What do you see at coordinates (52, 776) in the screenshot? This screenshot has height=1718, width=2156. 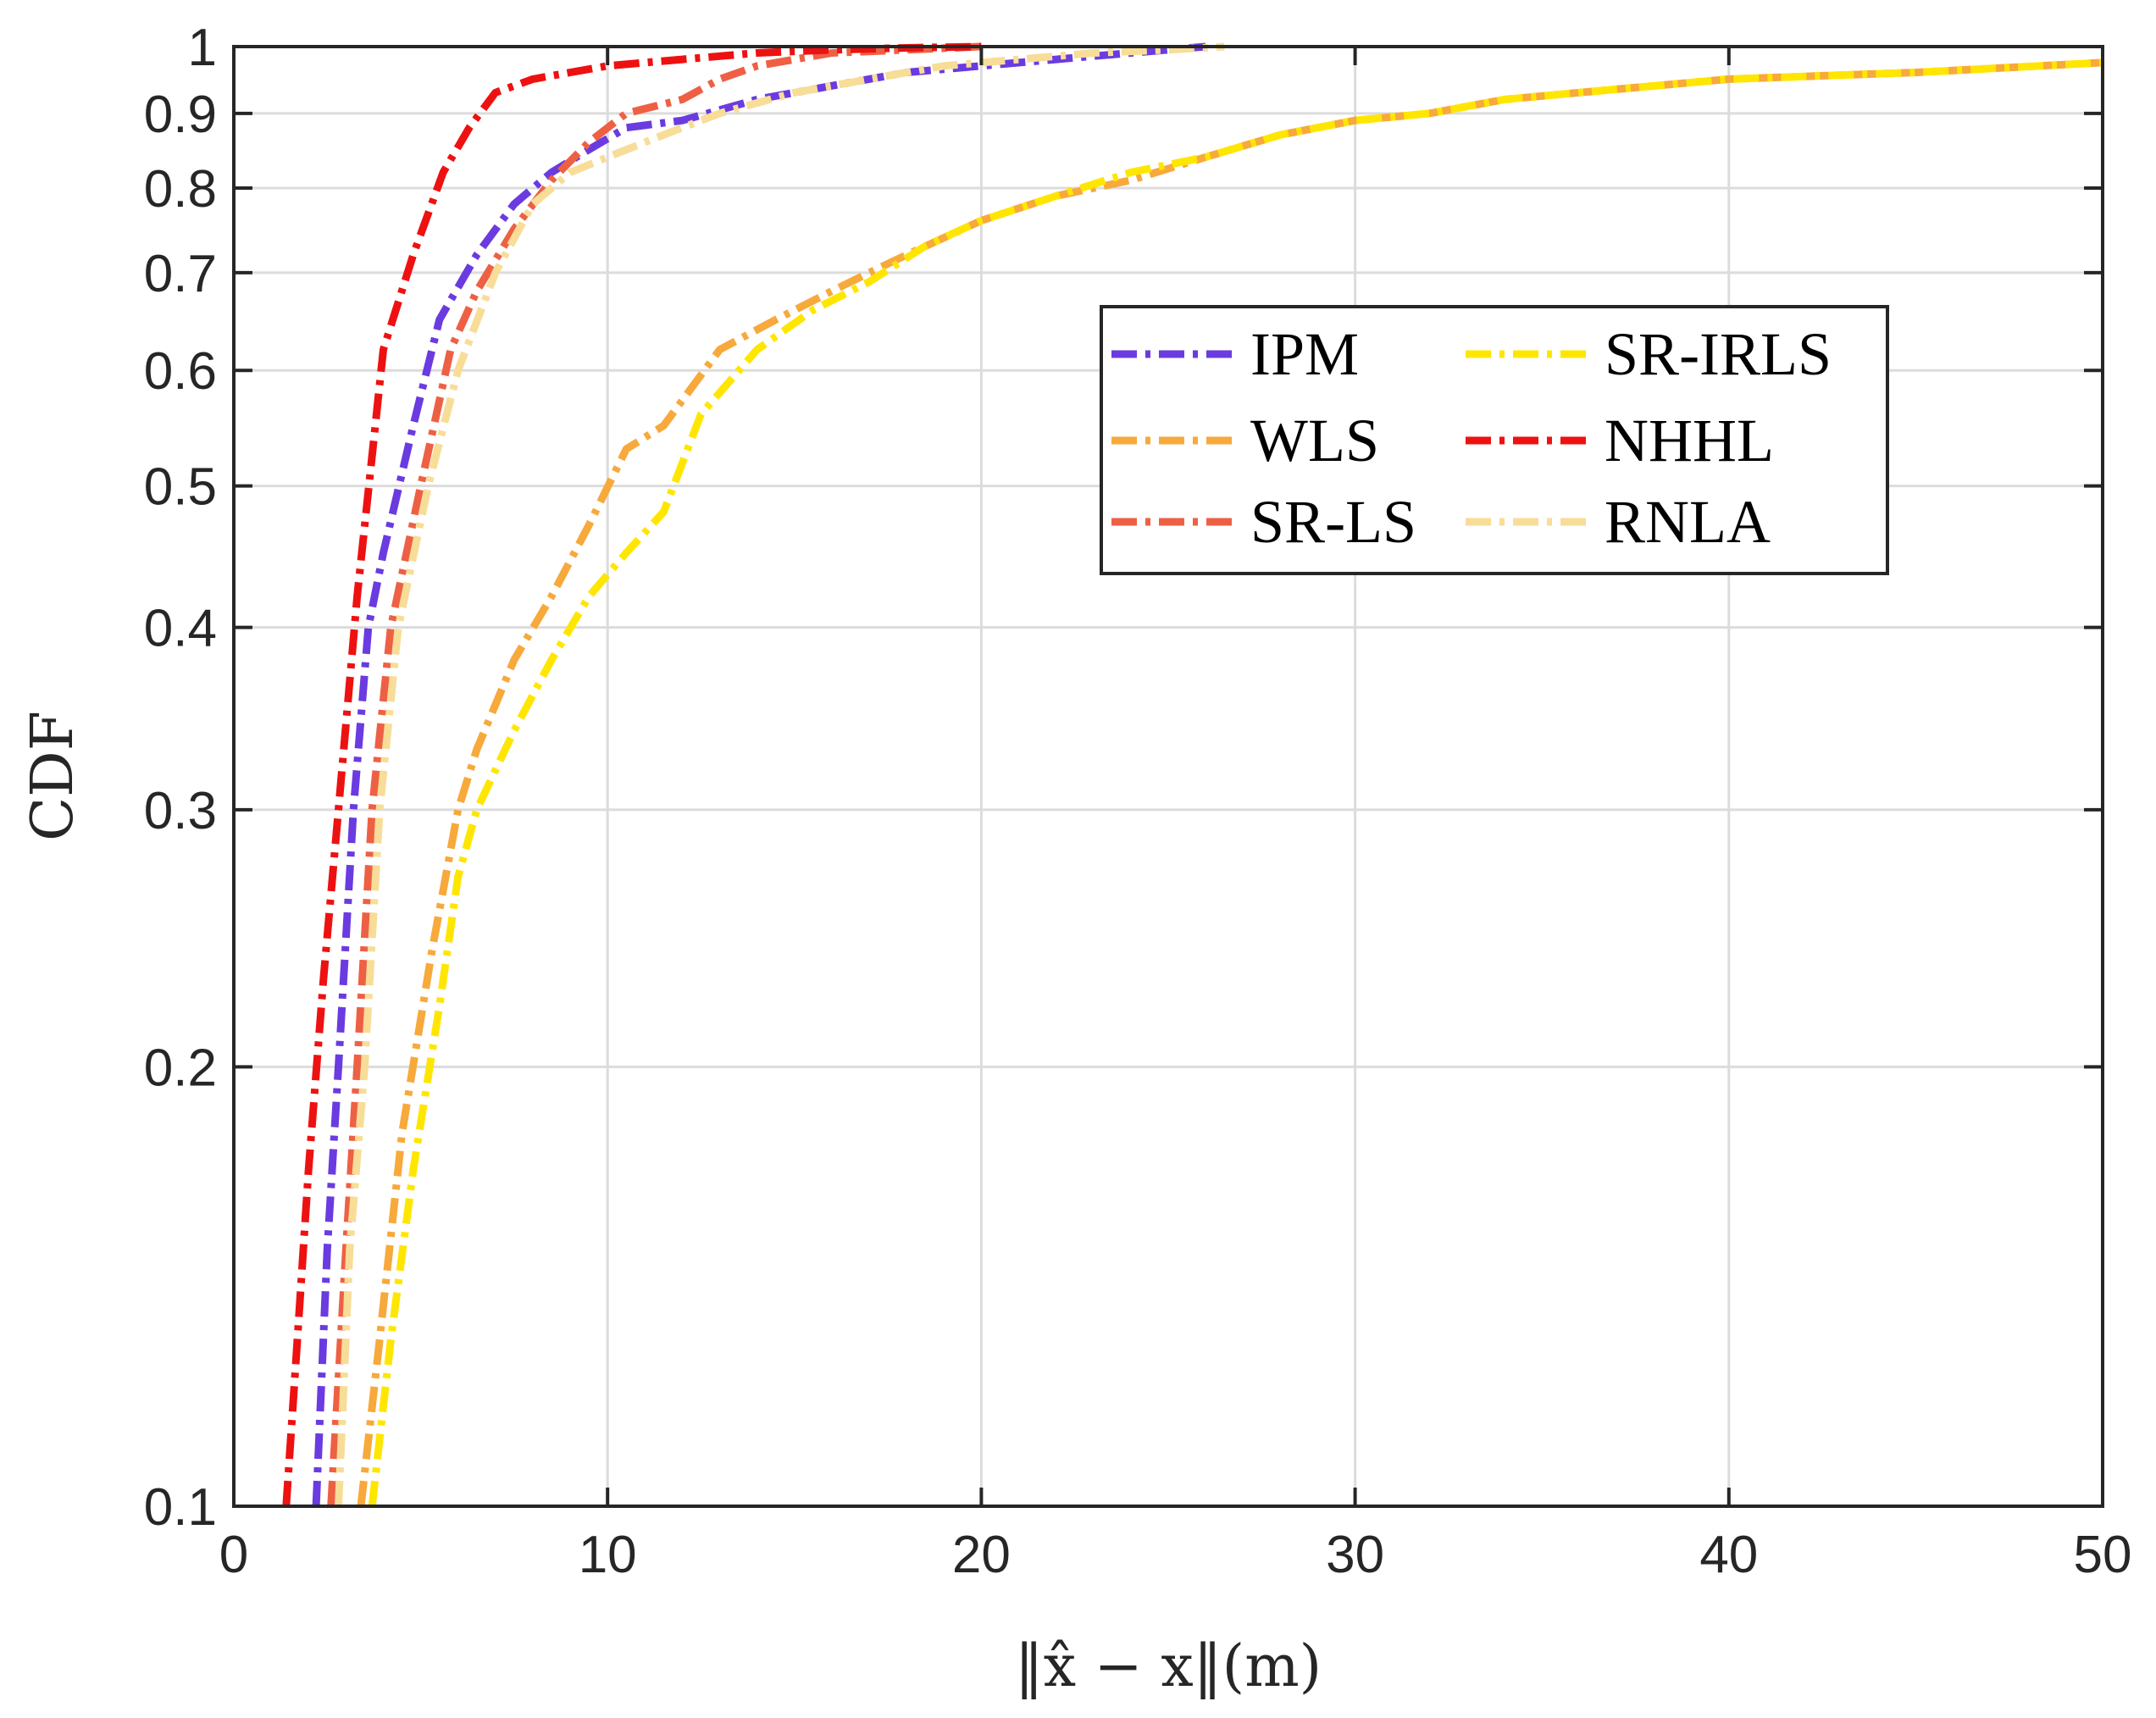 I see `y-axis-label: CDF` at bounding box center [52, 776].